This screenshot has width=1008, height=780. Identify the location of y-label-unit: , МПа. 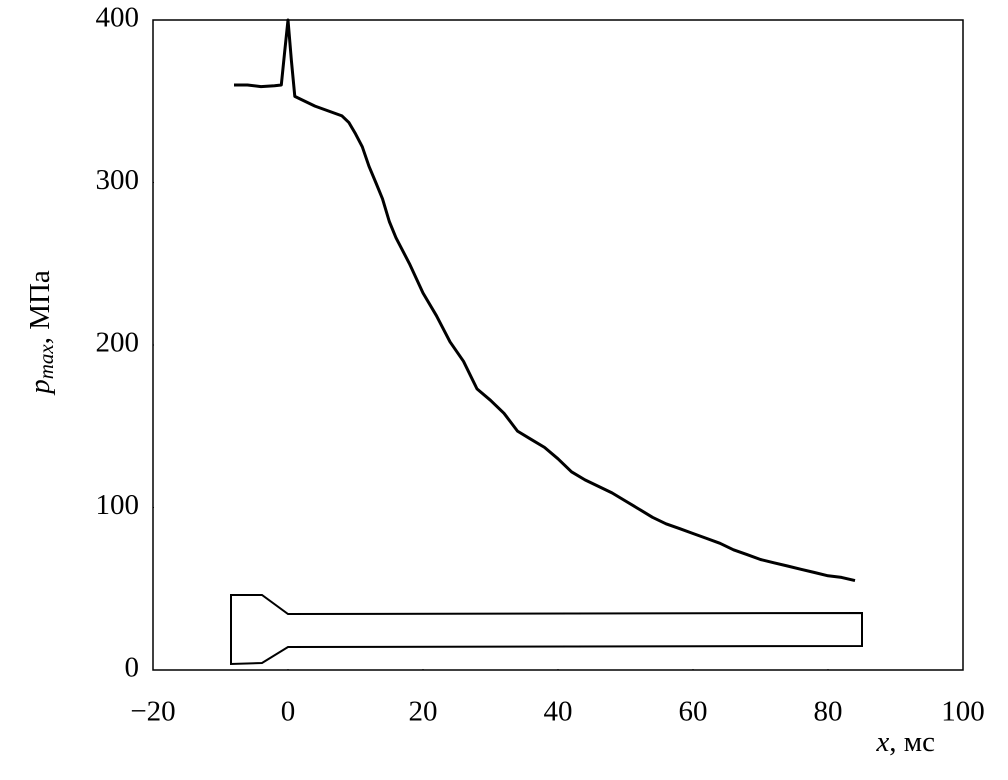
(40, 307).